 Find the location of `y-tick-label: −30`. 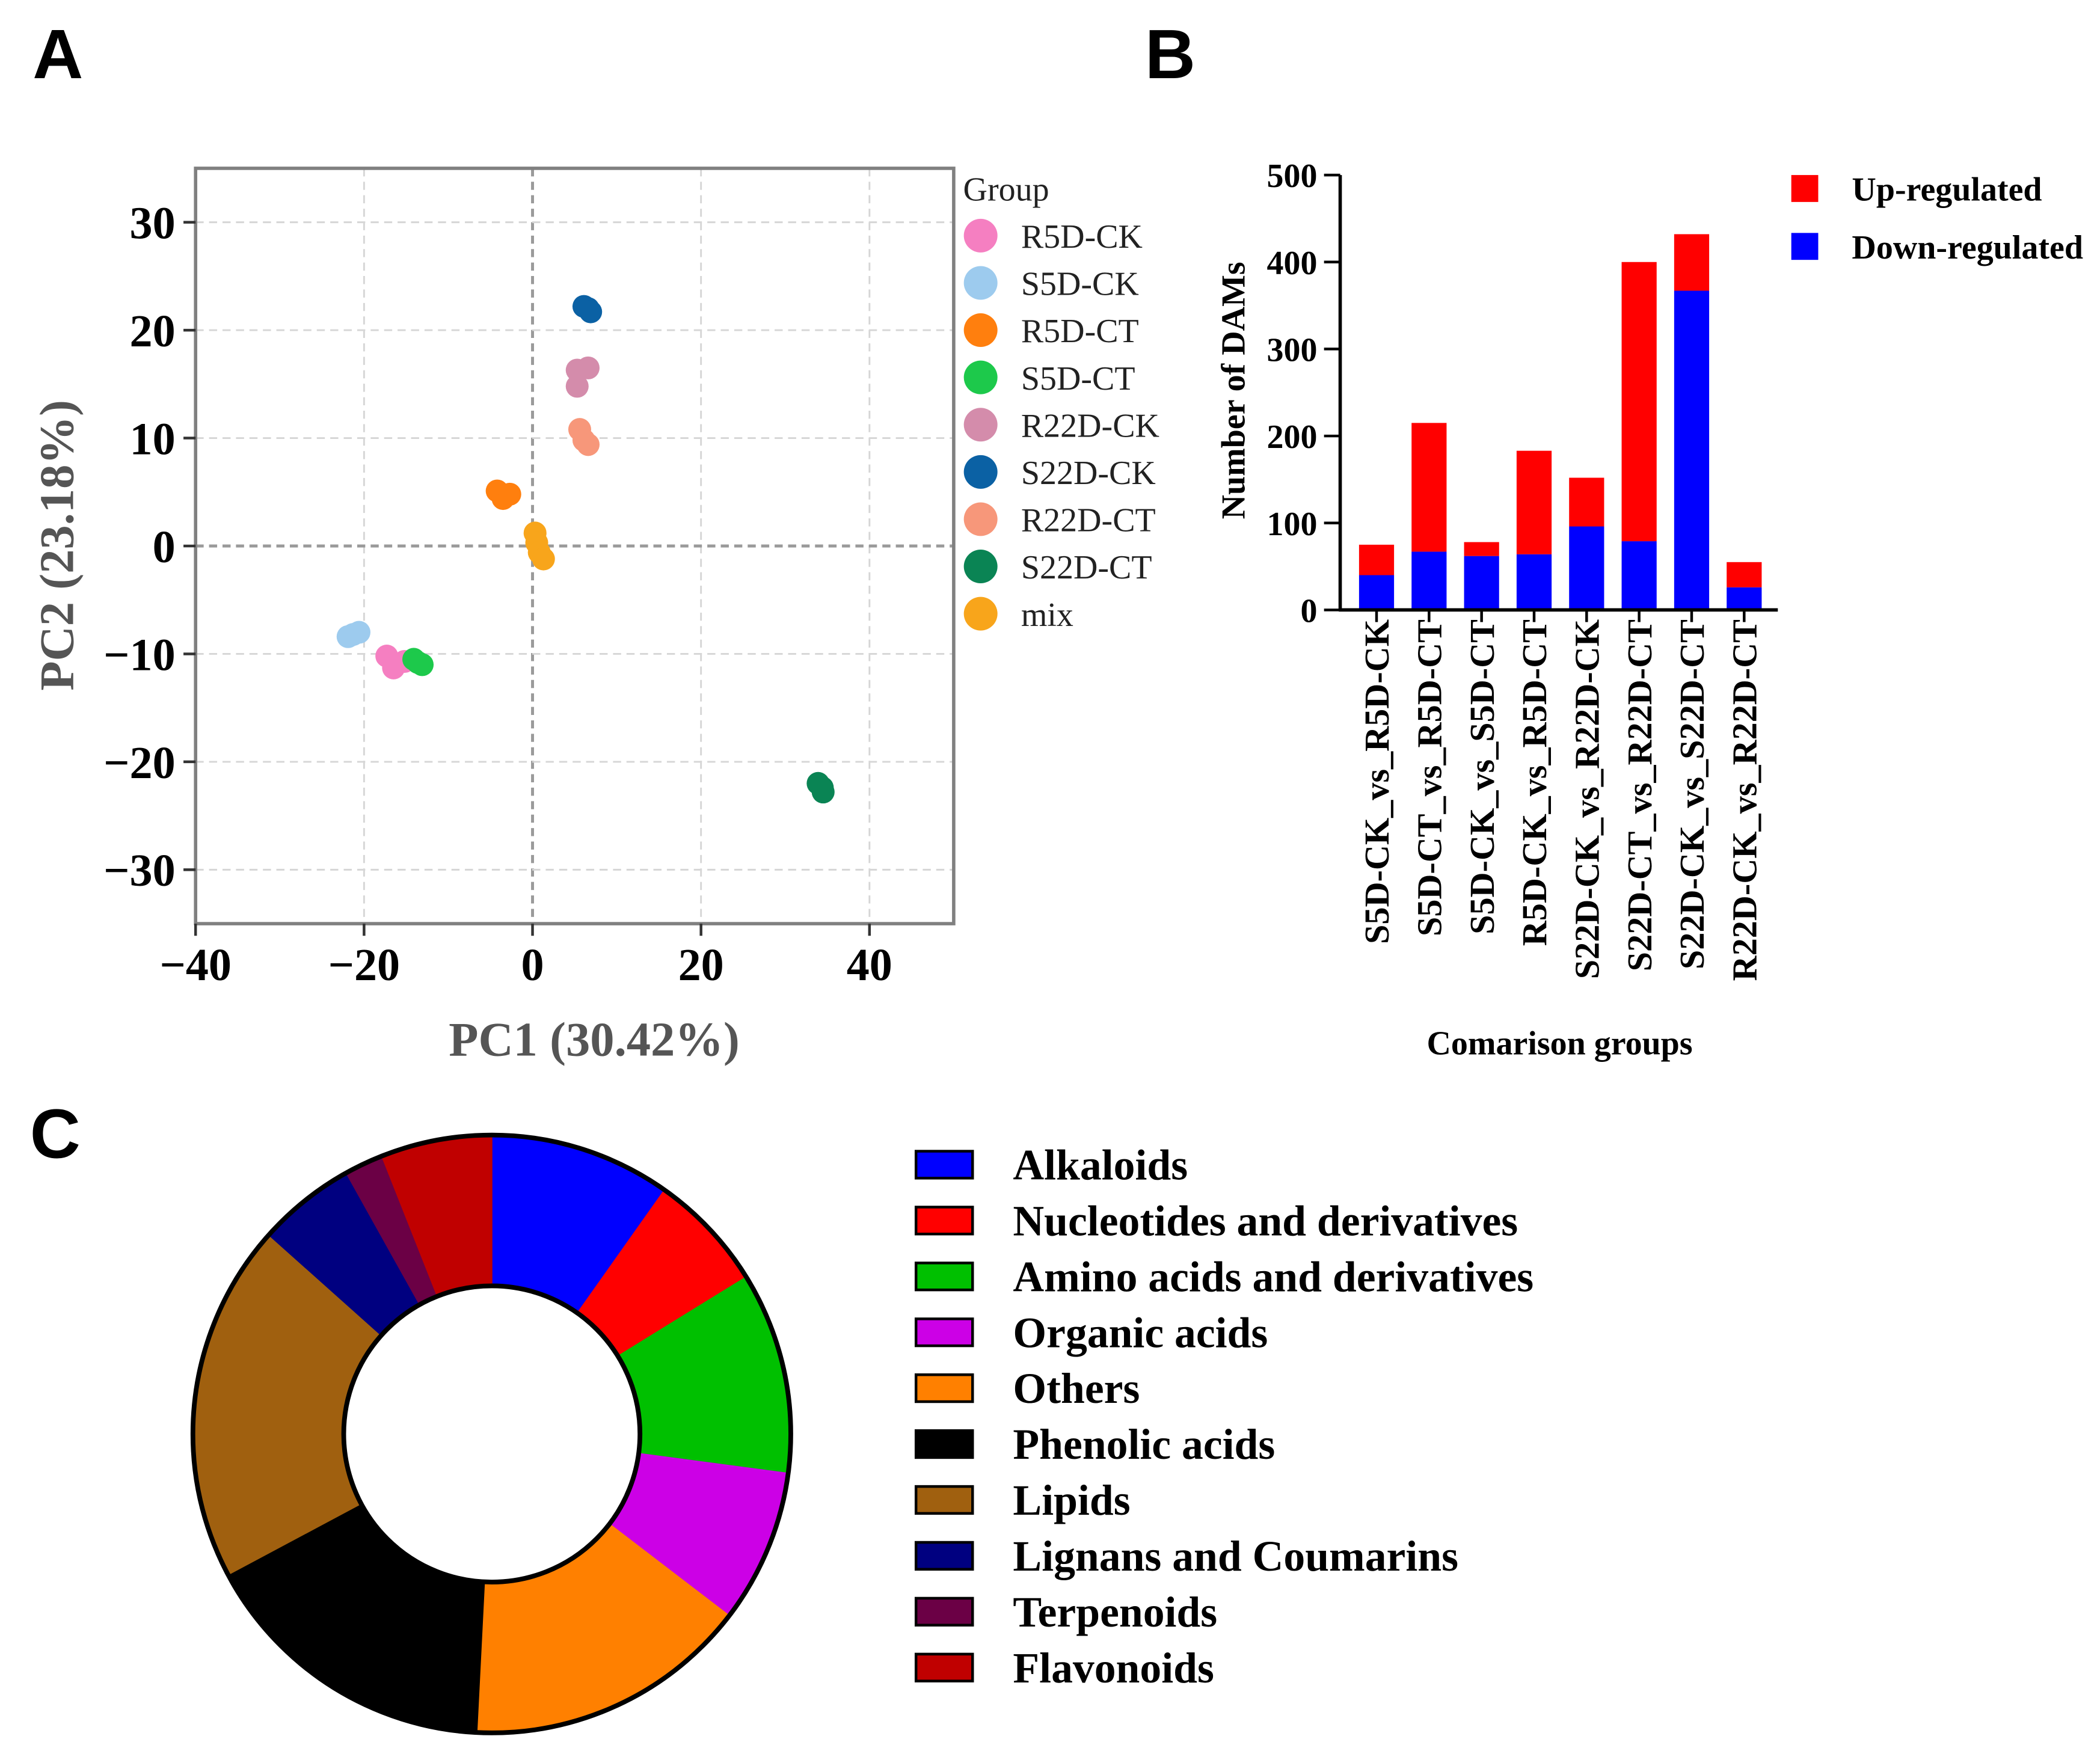

y-tick-label: −30 is located at coordinates (139, 870).